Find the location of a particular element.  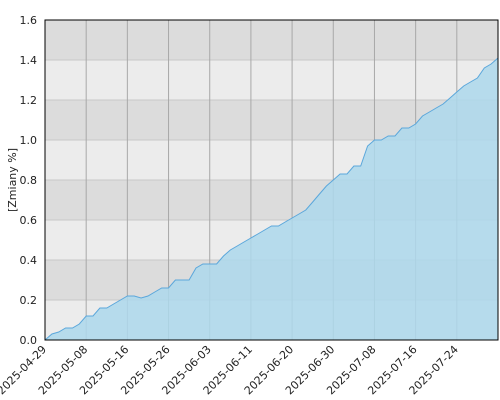

y-tick-label: 0.4 is located at coordinates (29, 260).